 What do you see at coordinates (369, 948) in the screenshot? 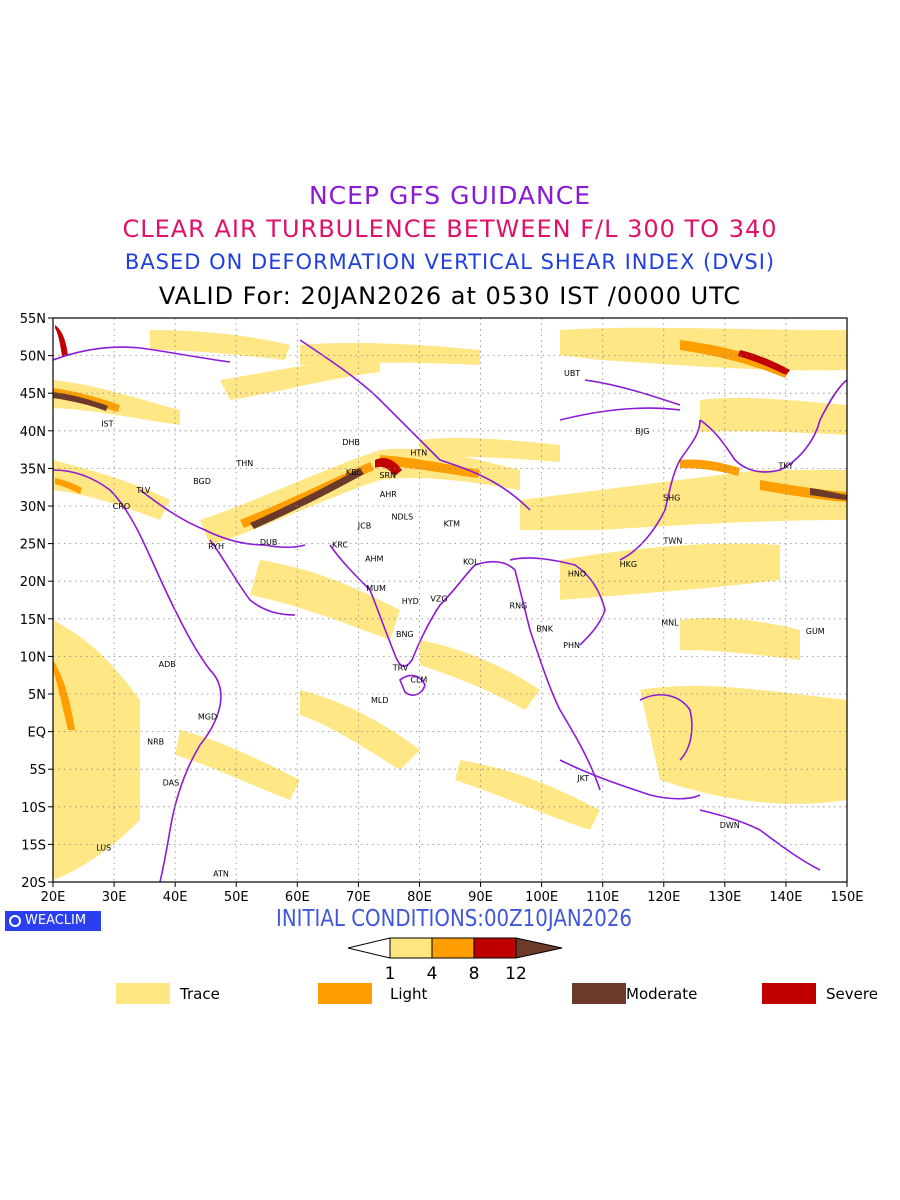
I see `scale-arrow-low` at bounding box center [369, 948].